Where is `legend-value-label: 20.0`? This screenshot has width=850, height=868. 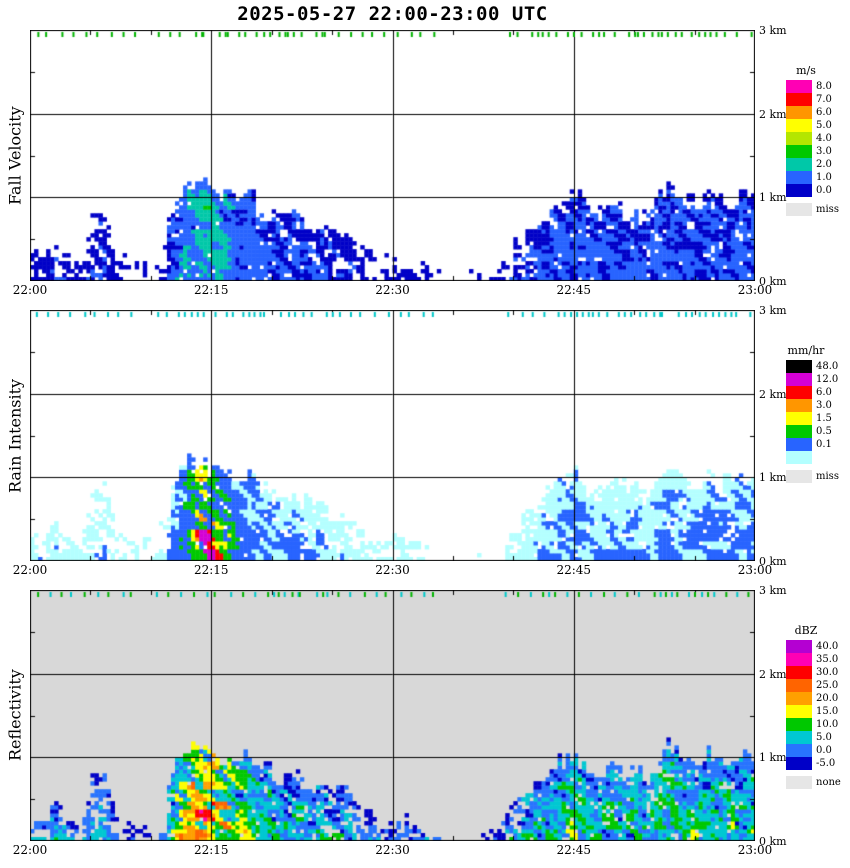 legend-value-label: 20.0 is located at coordinates (827, 698).